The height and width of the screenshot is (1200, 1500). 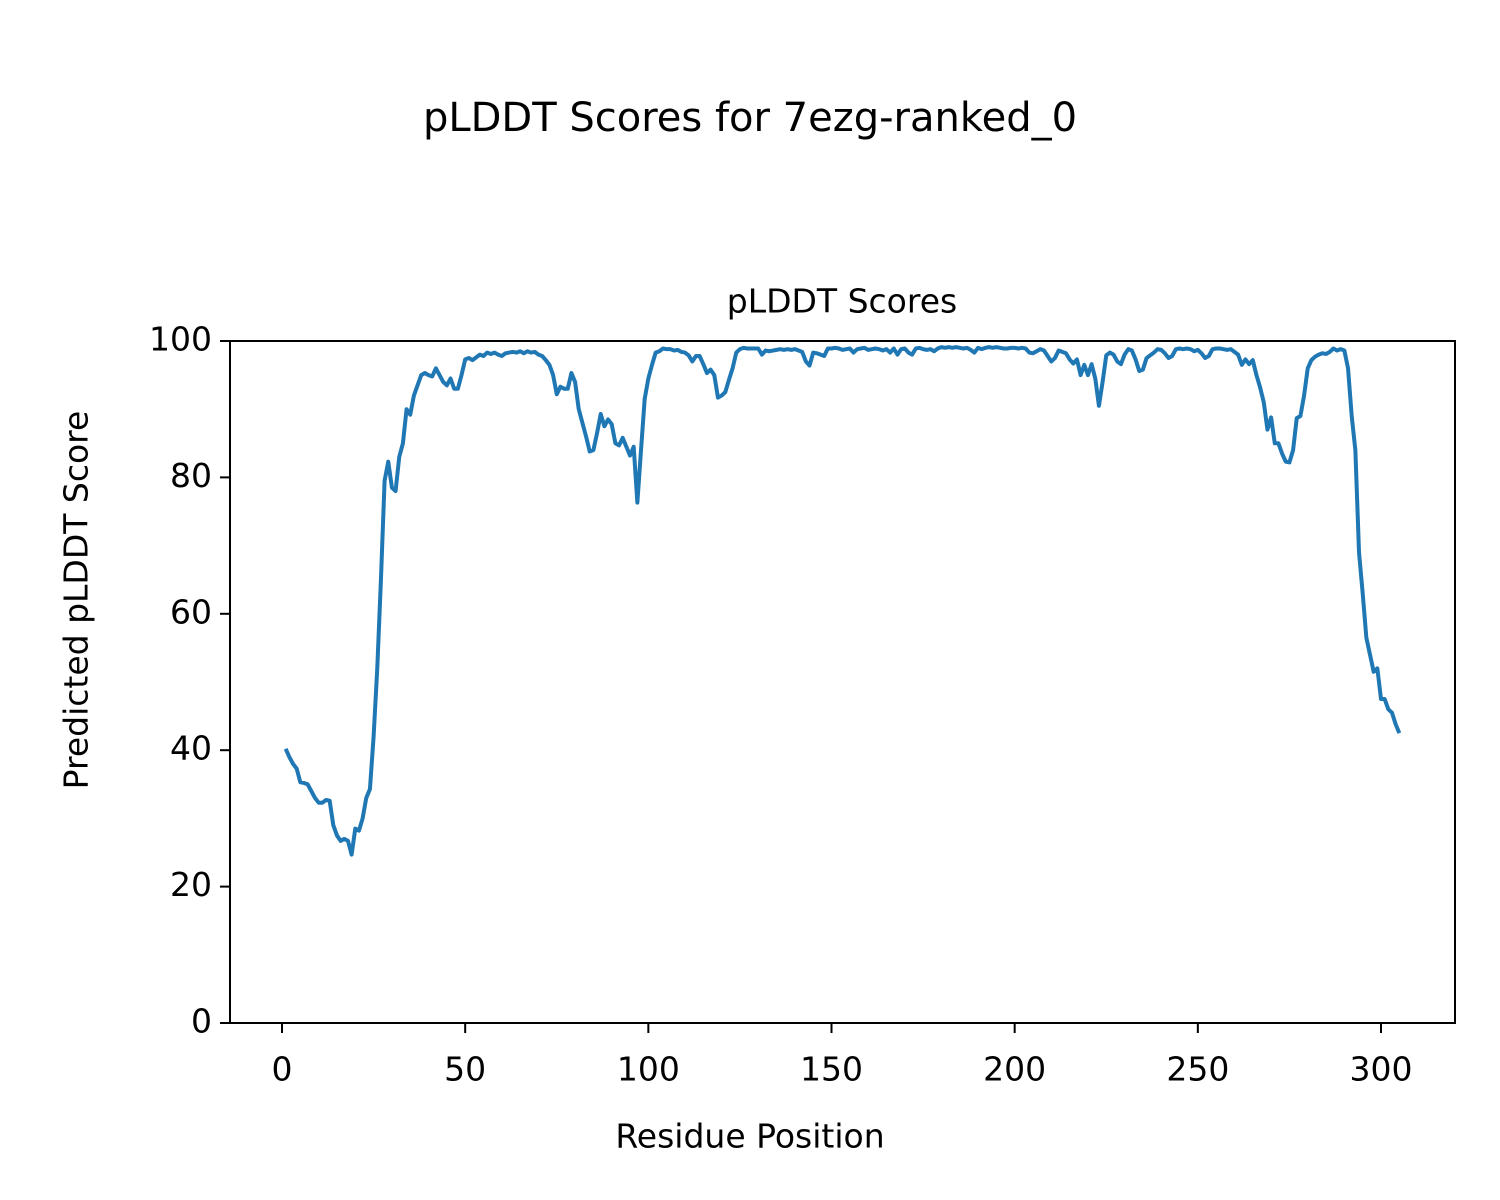 I want to click on x-tick-label: 100, so click(x=648, y=1069).